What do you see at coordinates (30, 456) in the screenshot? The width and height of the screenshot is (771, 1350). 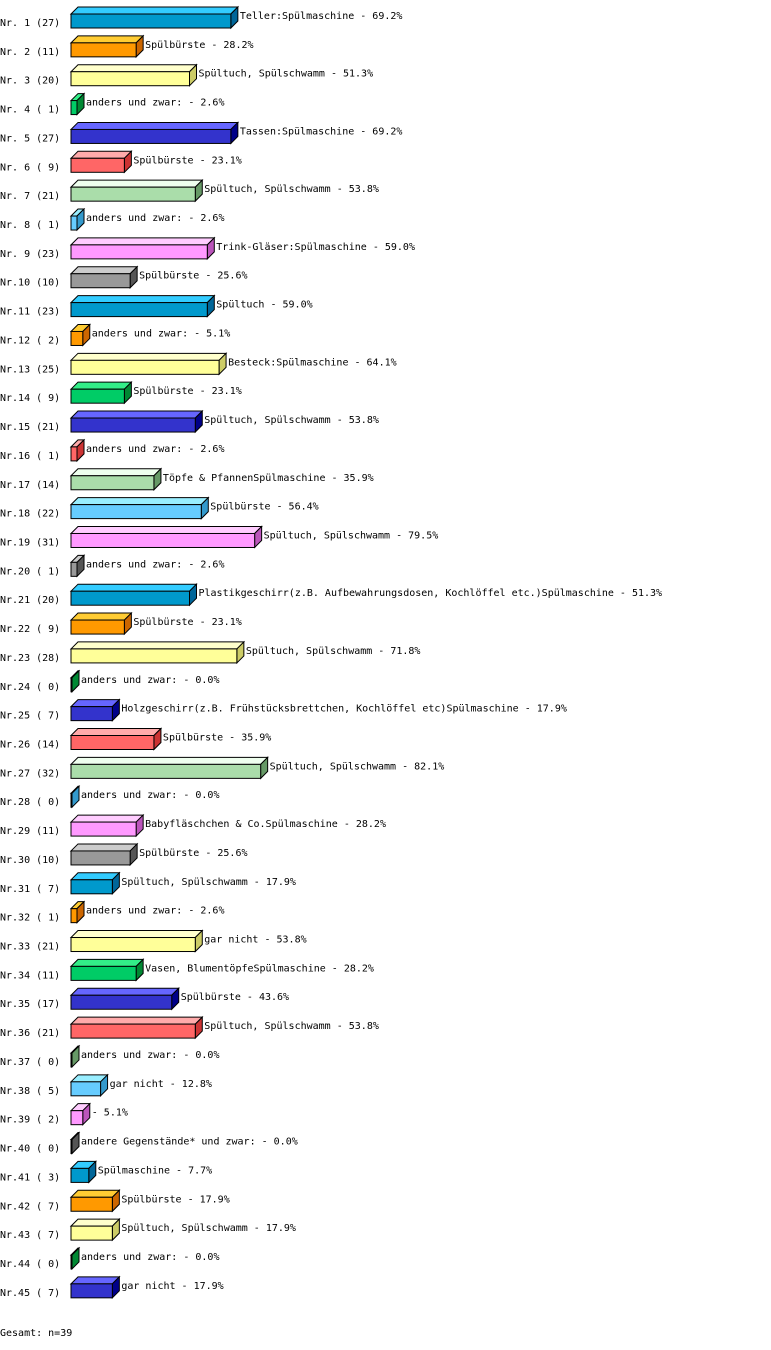 I see `row-label: Nr.16 ( 1)` at bounding box center [30, 456].